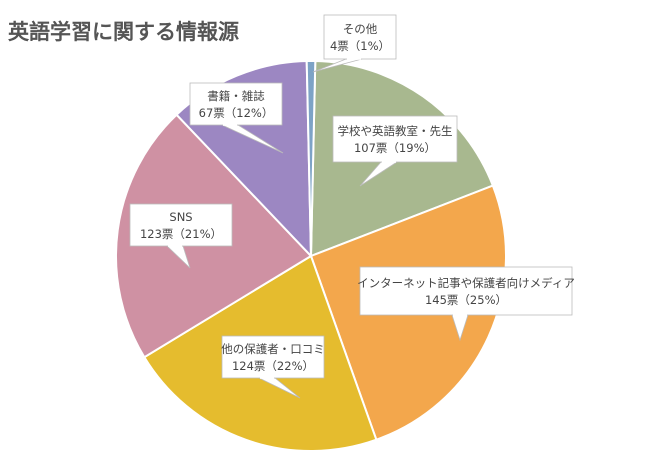 The width and height of the screenshot is (670, 459). I want to click on slice-name-label: 他の保護者・口コミ, so click(273, 349).